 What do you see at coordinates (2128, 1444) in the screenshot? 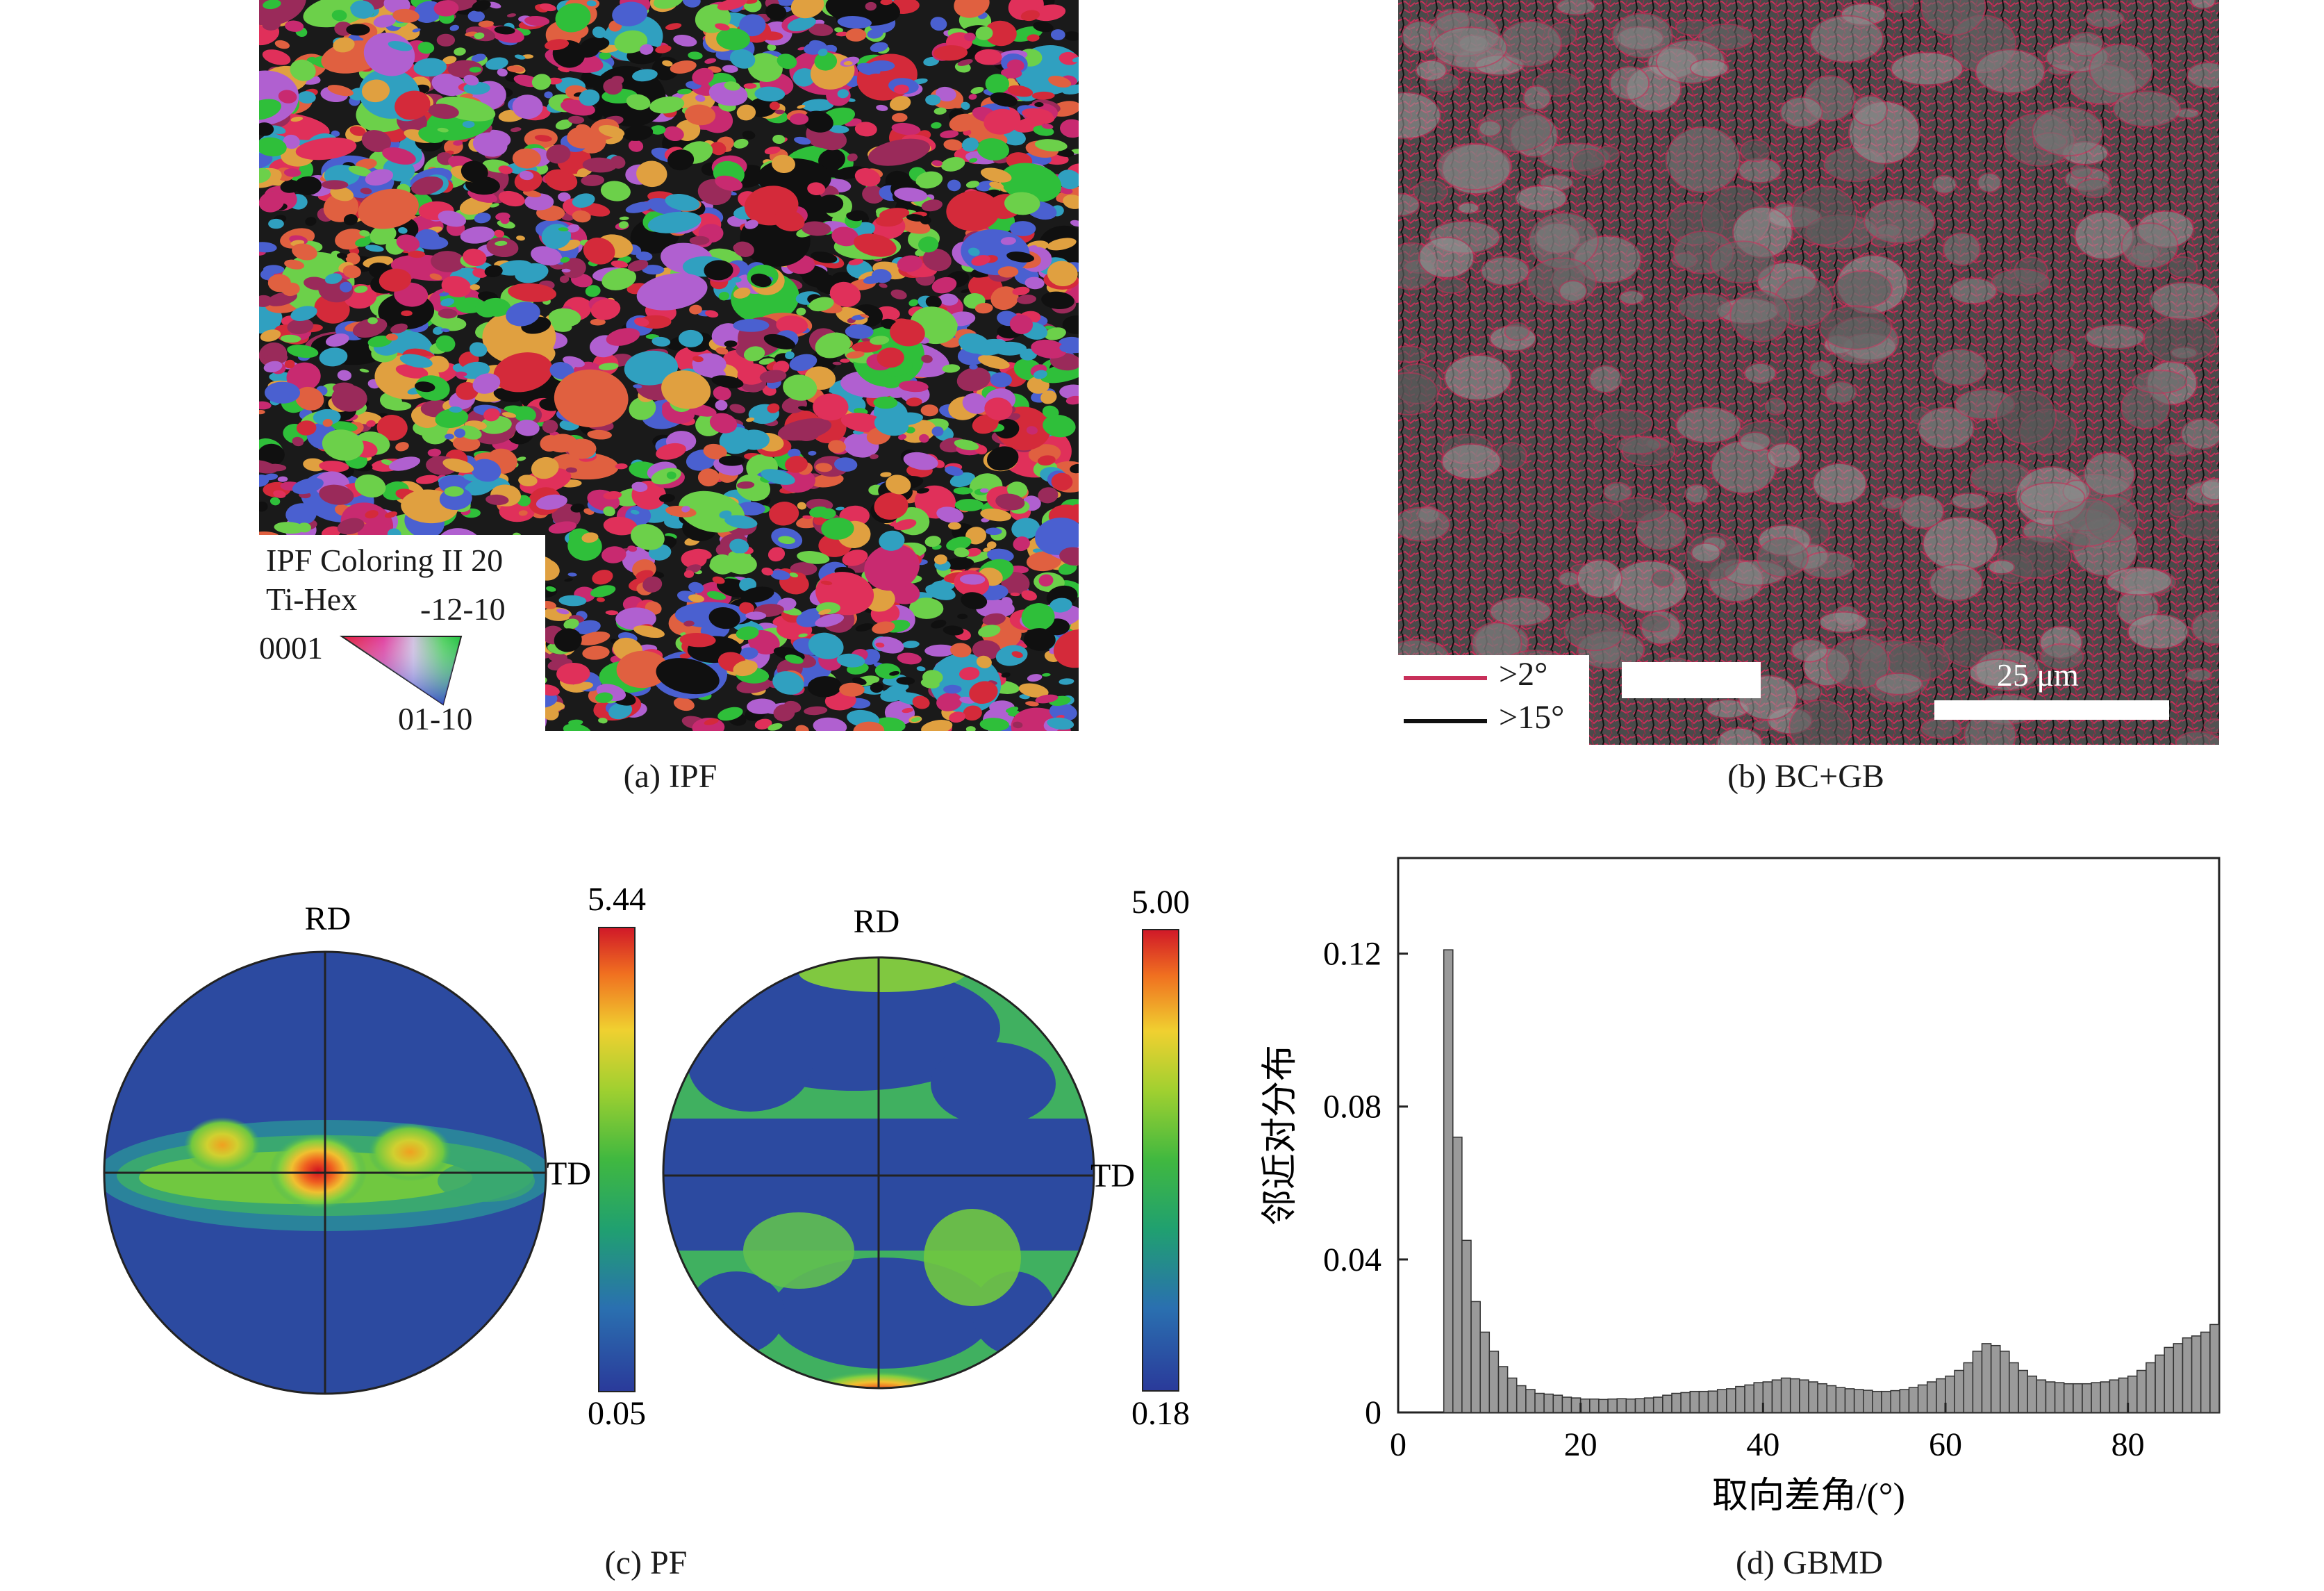
I see `x-tick-label: 80` at bounding box center [2128, 1444].